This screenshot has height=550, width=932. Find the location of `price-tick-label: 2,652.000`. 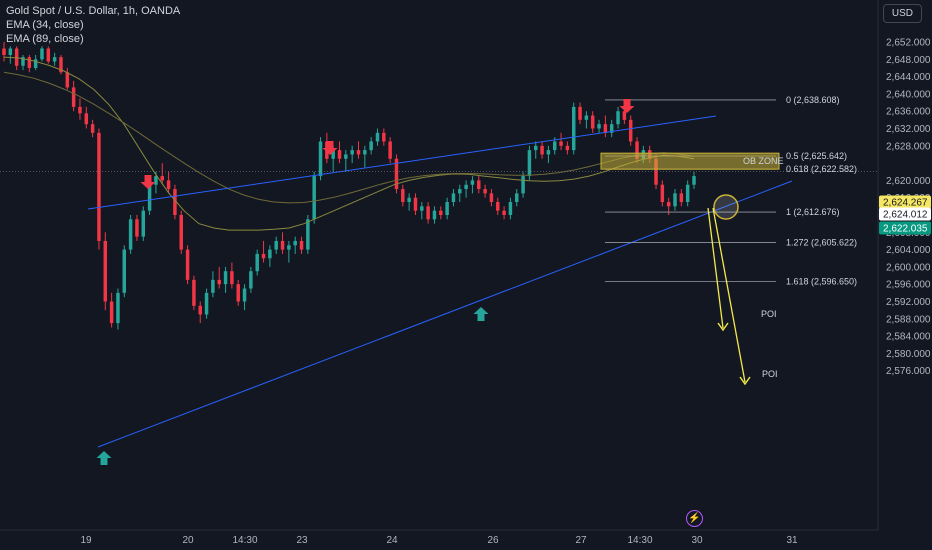

price-tick-label: 2,652.000 is located at coordinates (908, 43).